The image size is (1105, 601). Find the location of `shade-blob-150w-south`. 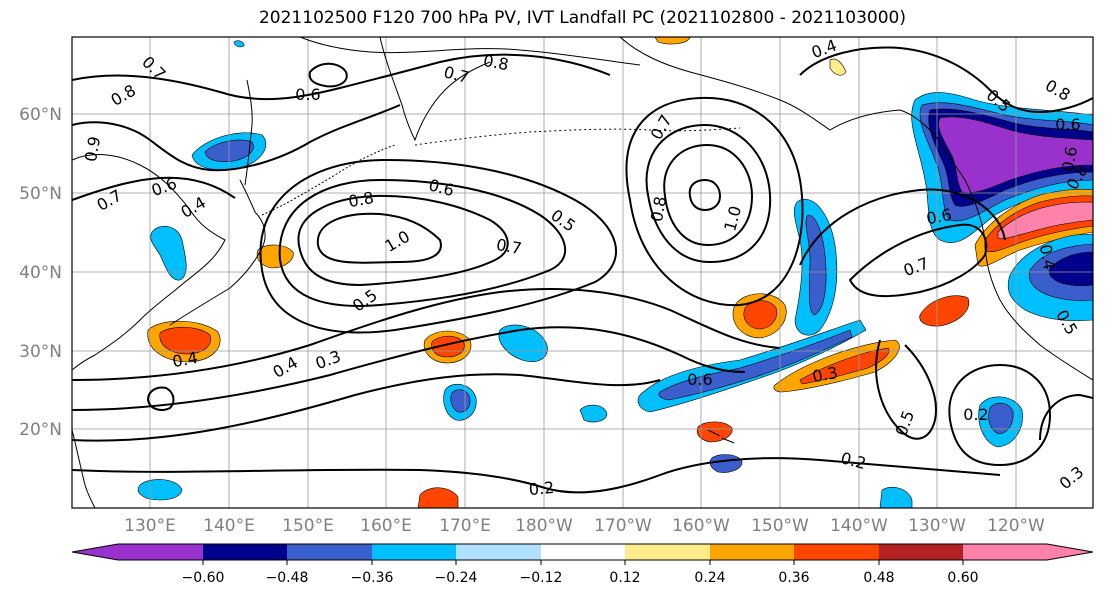

shade-blob-150w-south is located at coordinates (896, 497).